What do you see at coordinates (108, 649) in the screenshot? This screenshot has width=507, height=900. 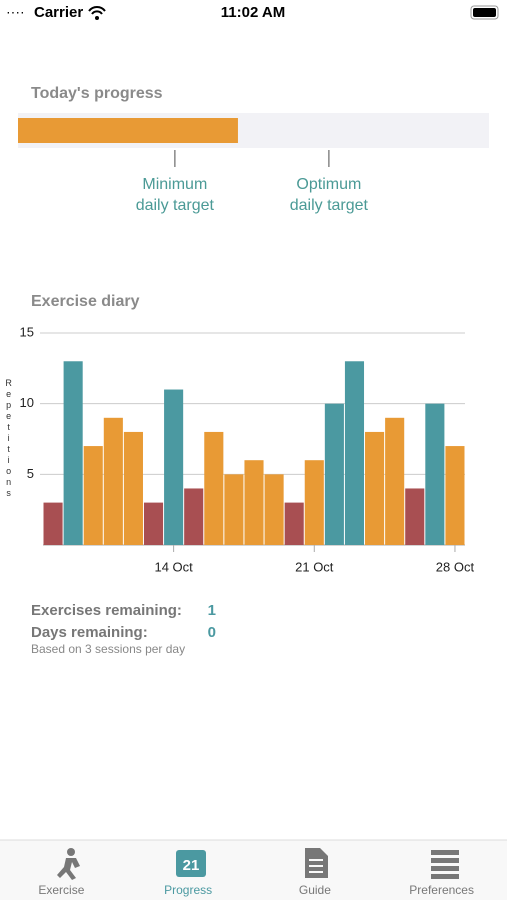 I see `stat-note: Based on 3 sessions per day` at bounding box center [108, 649].